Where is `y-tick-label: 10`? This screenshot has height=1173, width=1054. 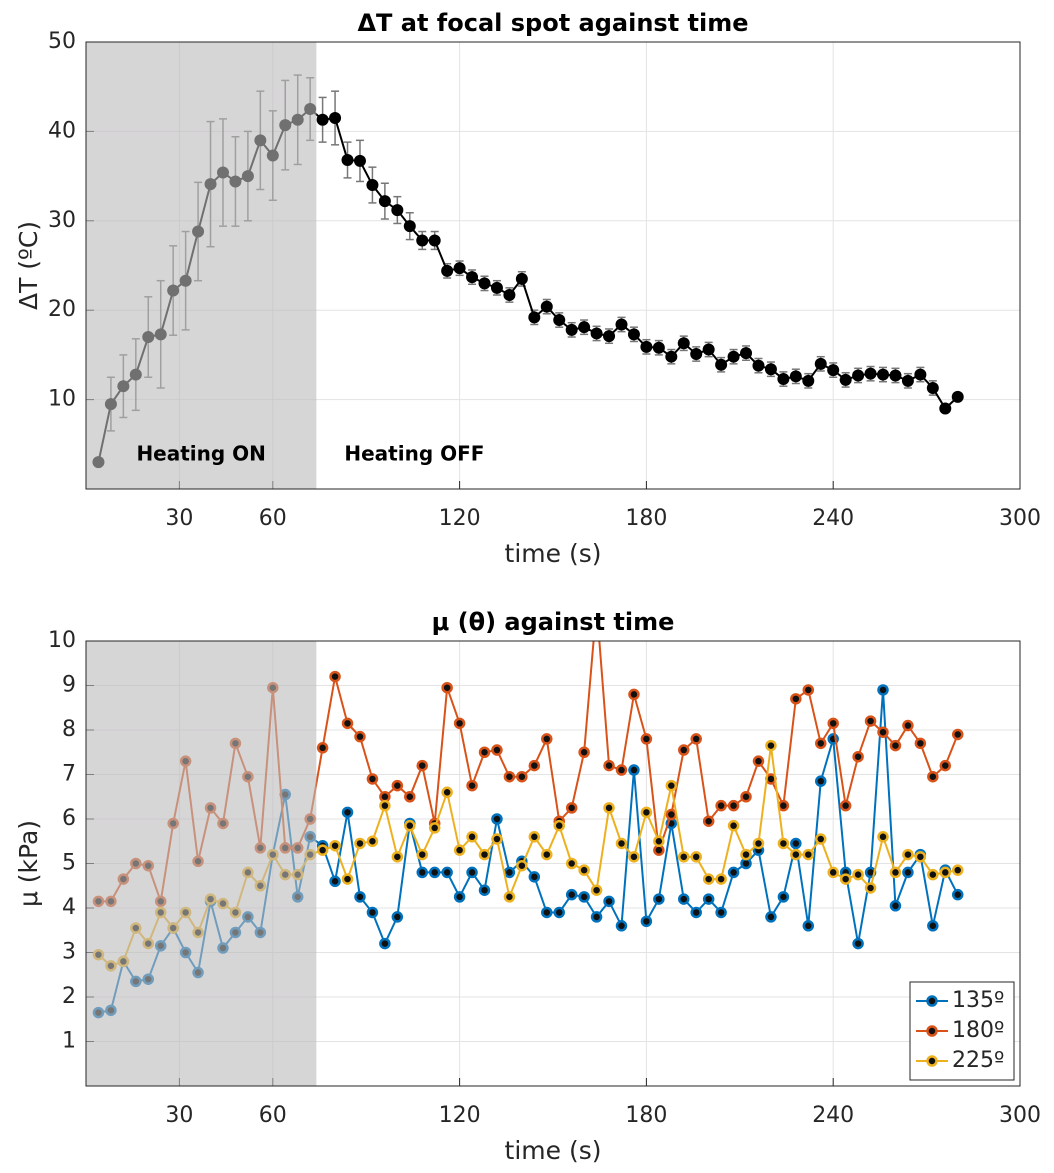
y-tick-label: 10 is located at coordinates (62, 640).